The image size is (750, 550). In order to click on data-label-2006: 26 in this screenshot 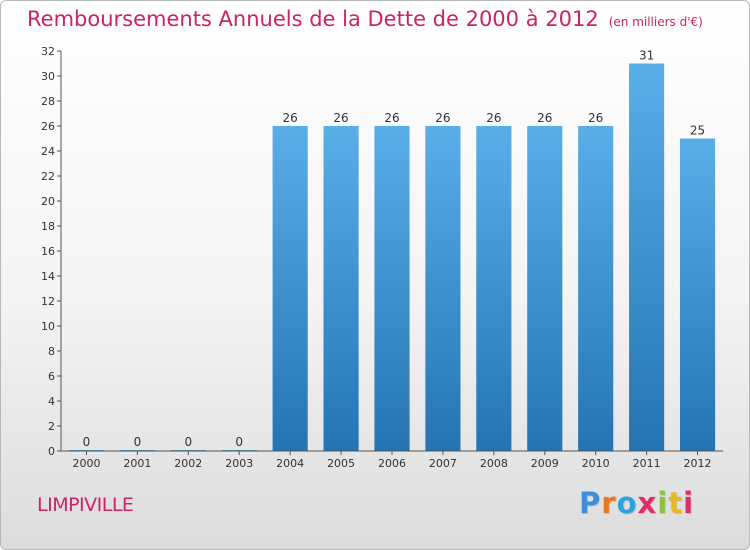, I will do `click(391, 118)`.